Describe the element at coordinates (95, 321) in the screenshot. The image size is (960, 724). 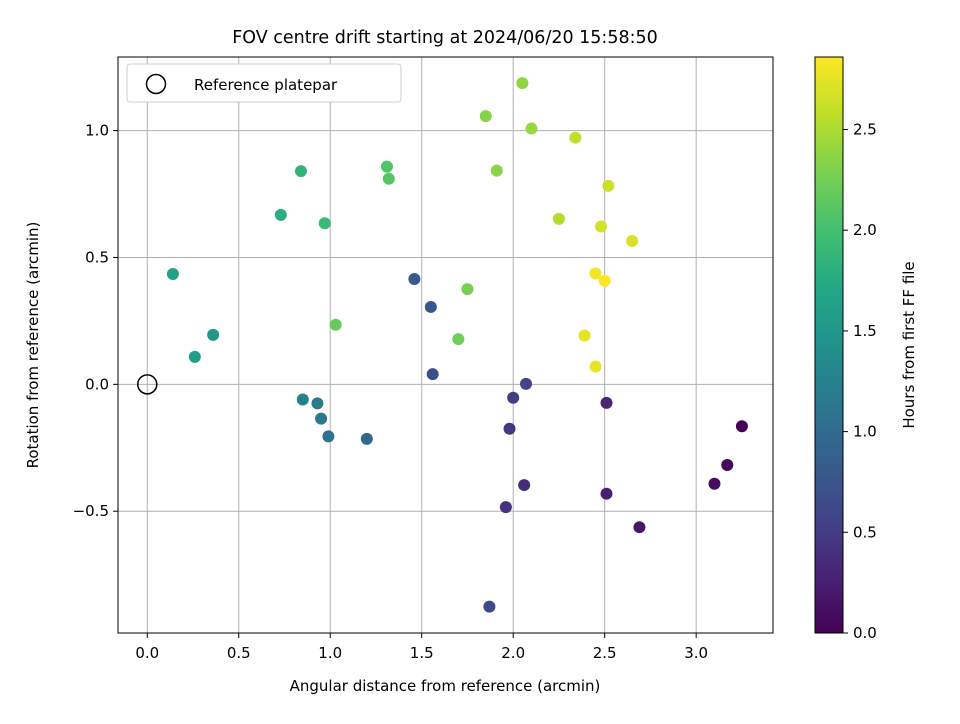
I see `y-axis-ticks: −0.5 0.0 0.5 1.0` at that location.